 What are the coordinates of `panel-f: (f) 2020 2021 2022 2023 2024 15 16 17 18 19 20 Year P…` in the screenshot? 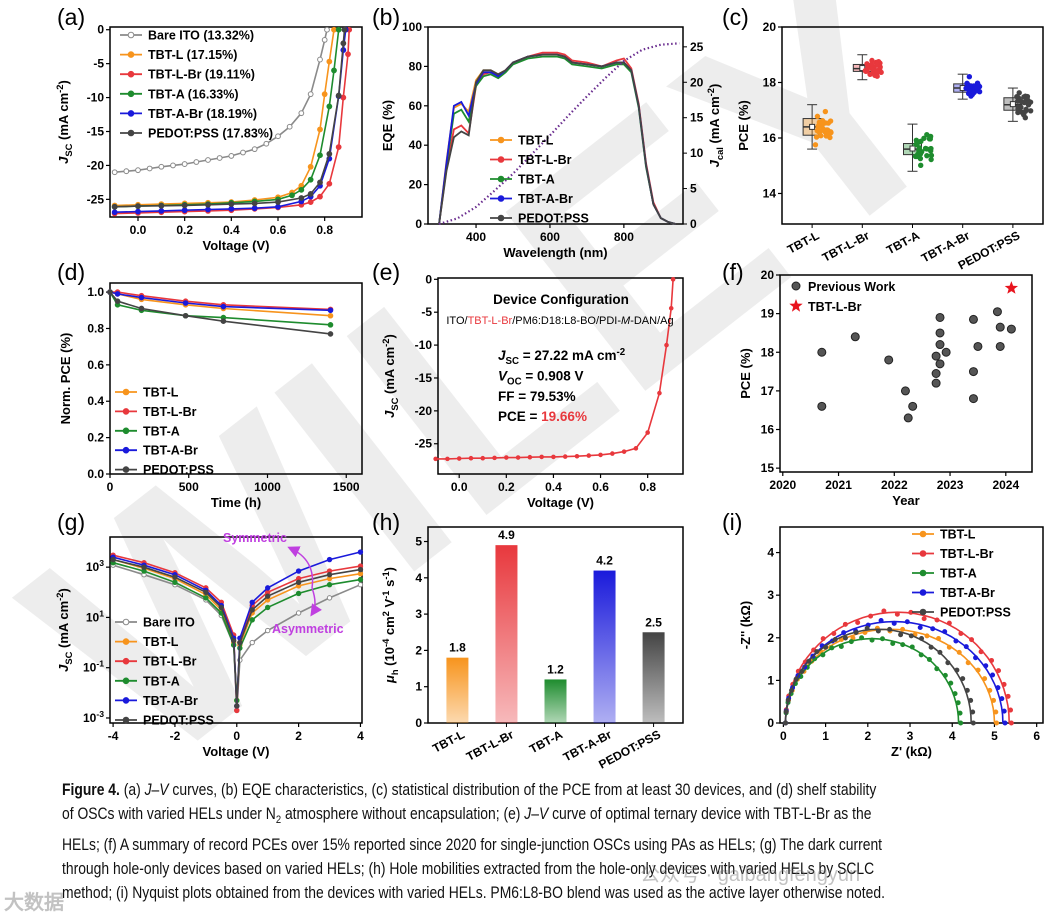 It's located at (877, 383).